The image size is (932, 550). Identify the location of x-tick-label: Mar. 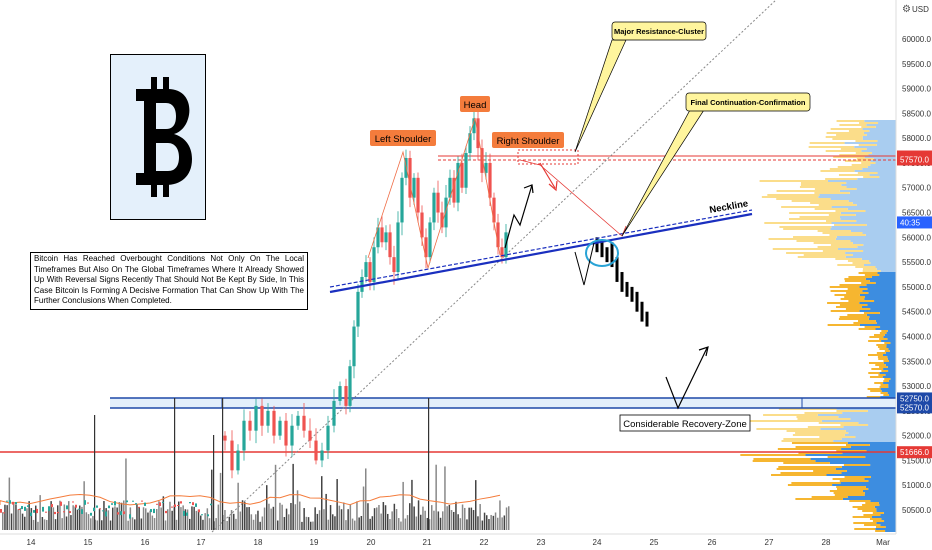
(883, 542).